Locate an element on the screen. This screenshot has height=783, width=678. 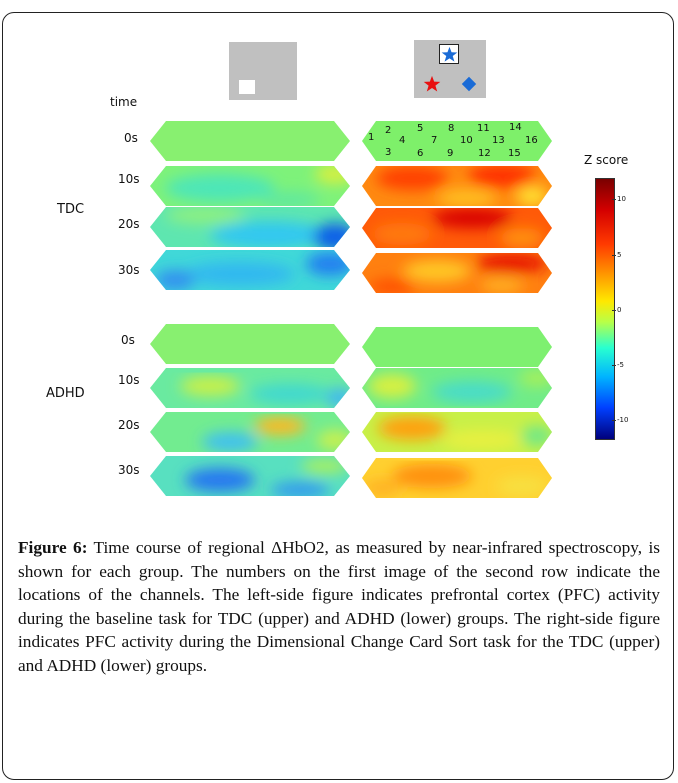
channel-3: 3 is located at coordinates (388, 152).